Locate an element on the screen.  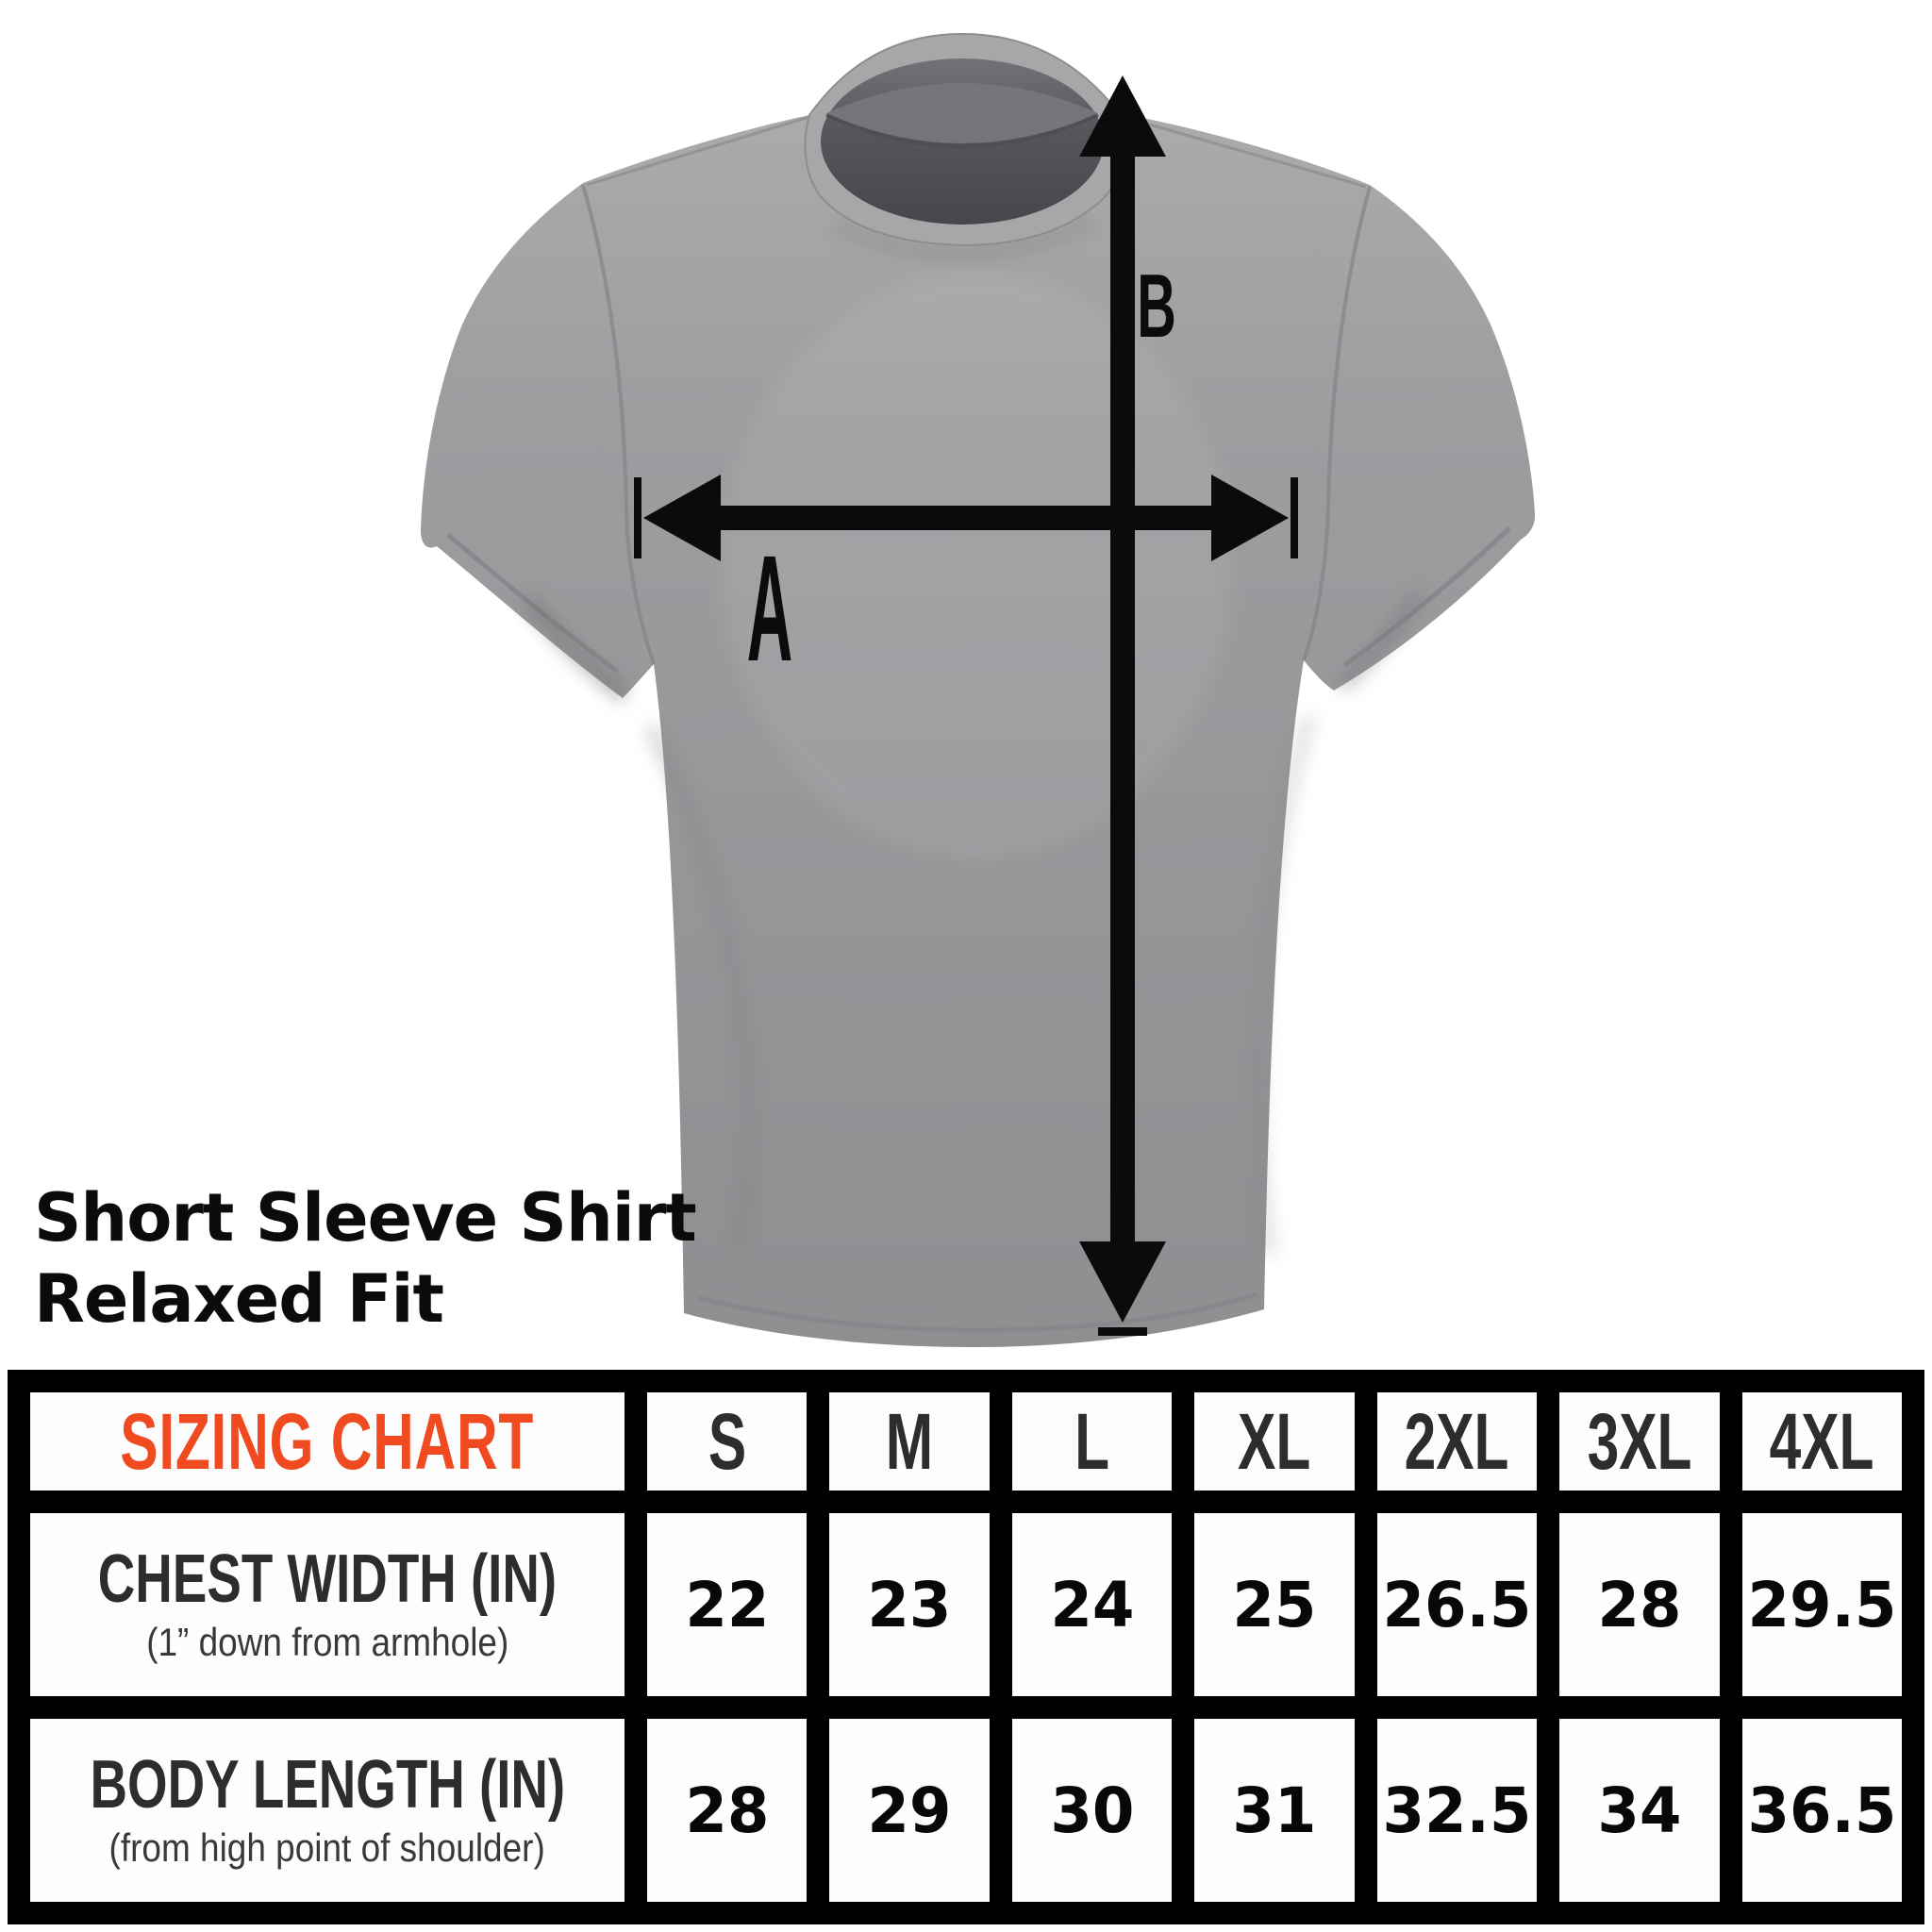
table-value: 34 is located at coordinates (1640, 1811).